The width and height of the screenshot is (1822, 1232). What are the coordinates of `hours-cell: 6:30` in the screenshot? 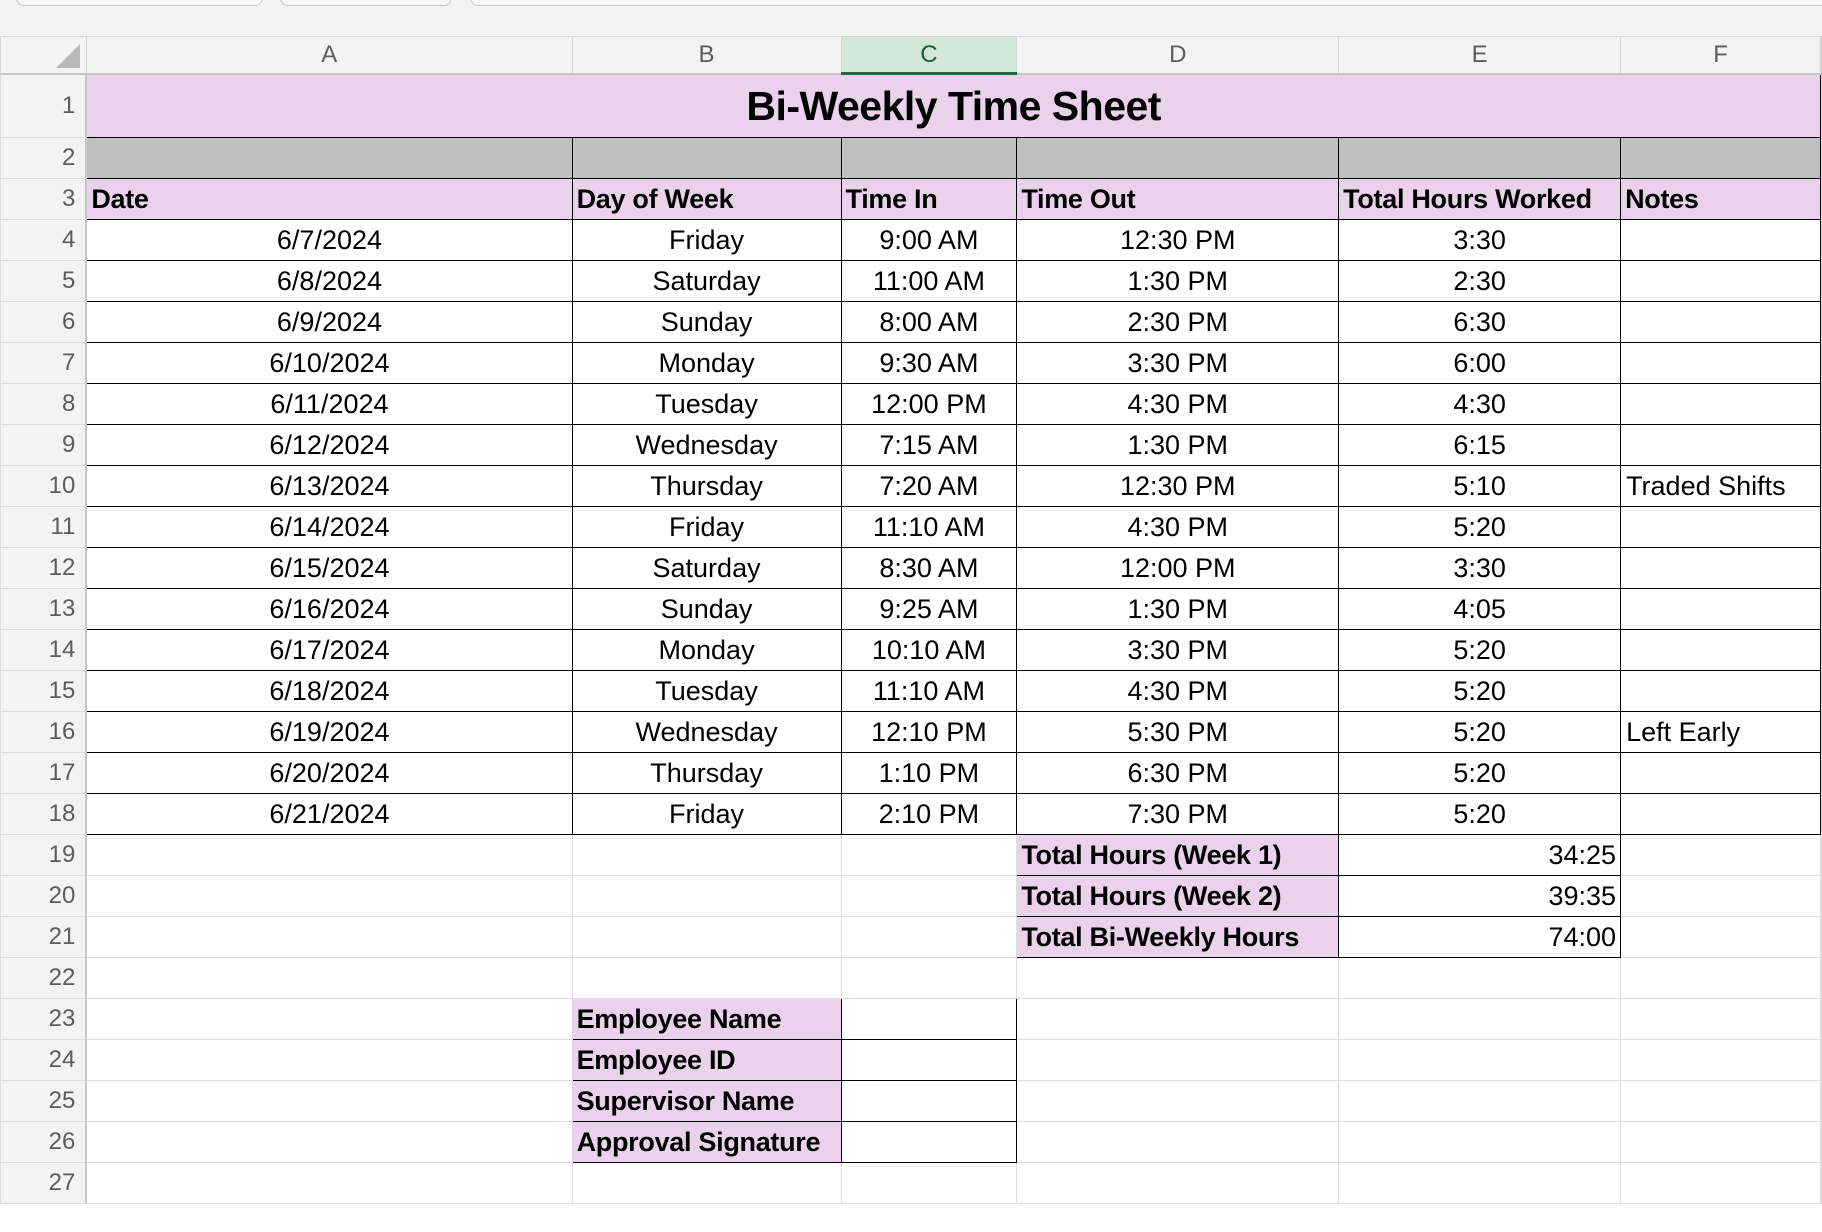 It's located at (1480, 322).